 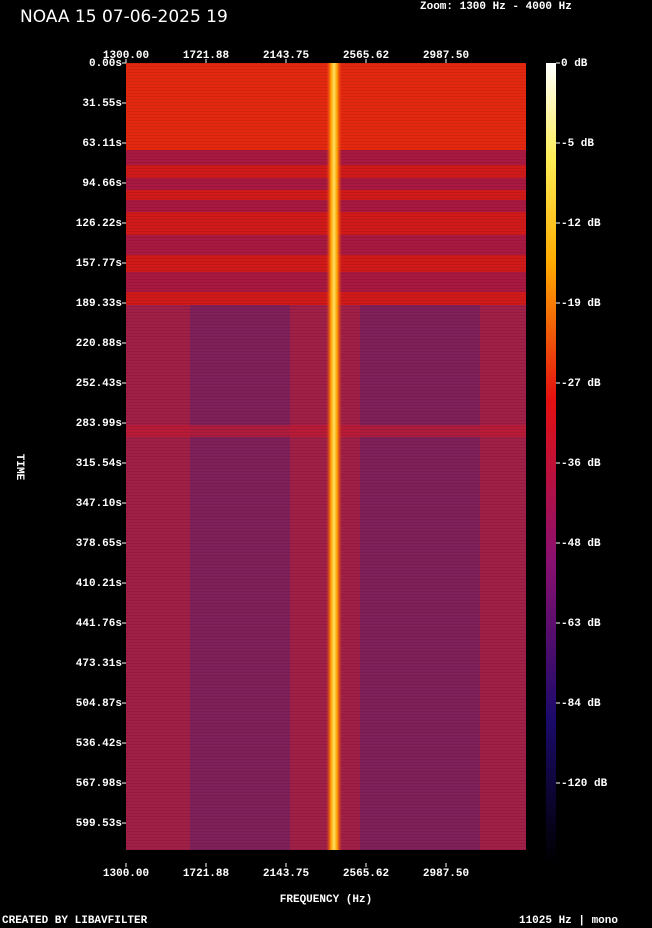 I want to click on colorbar-tick-label: -120 dB, so click(x=584, y=784).